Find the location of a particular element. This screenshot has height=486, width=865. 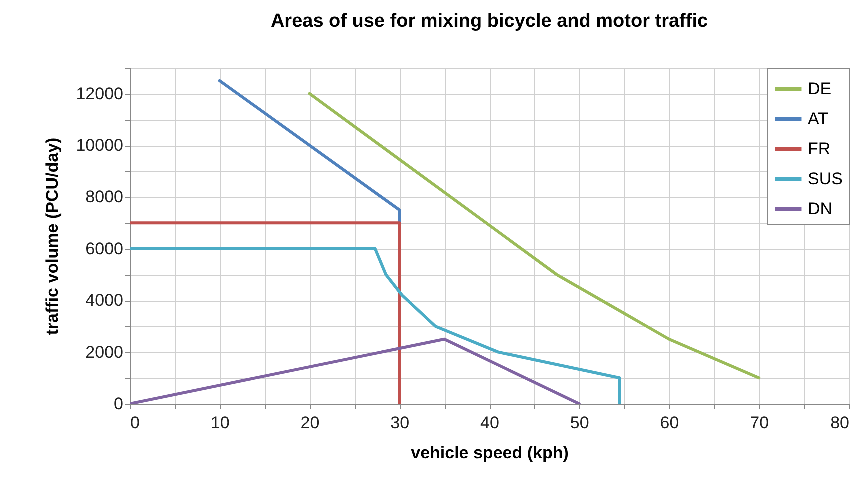

x-tick-label: 60 is located at coordinates (670, 423).